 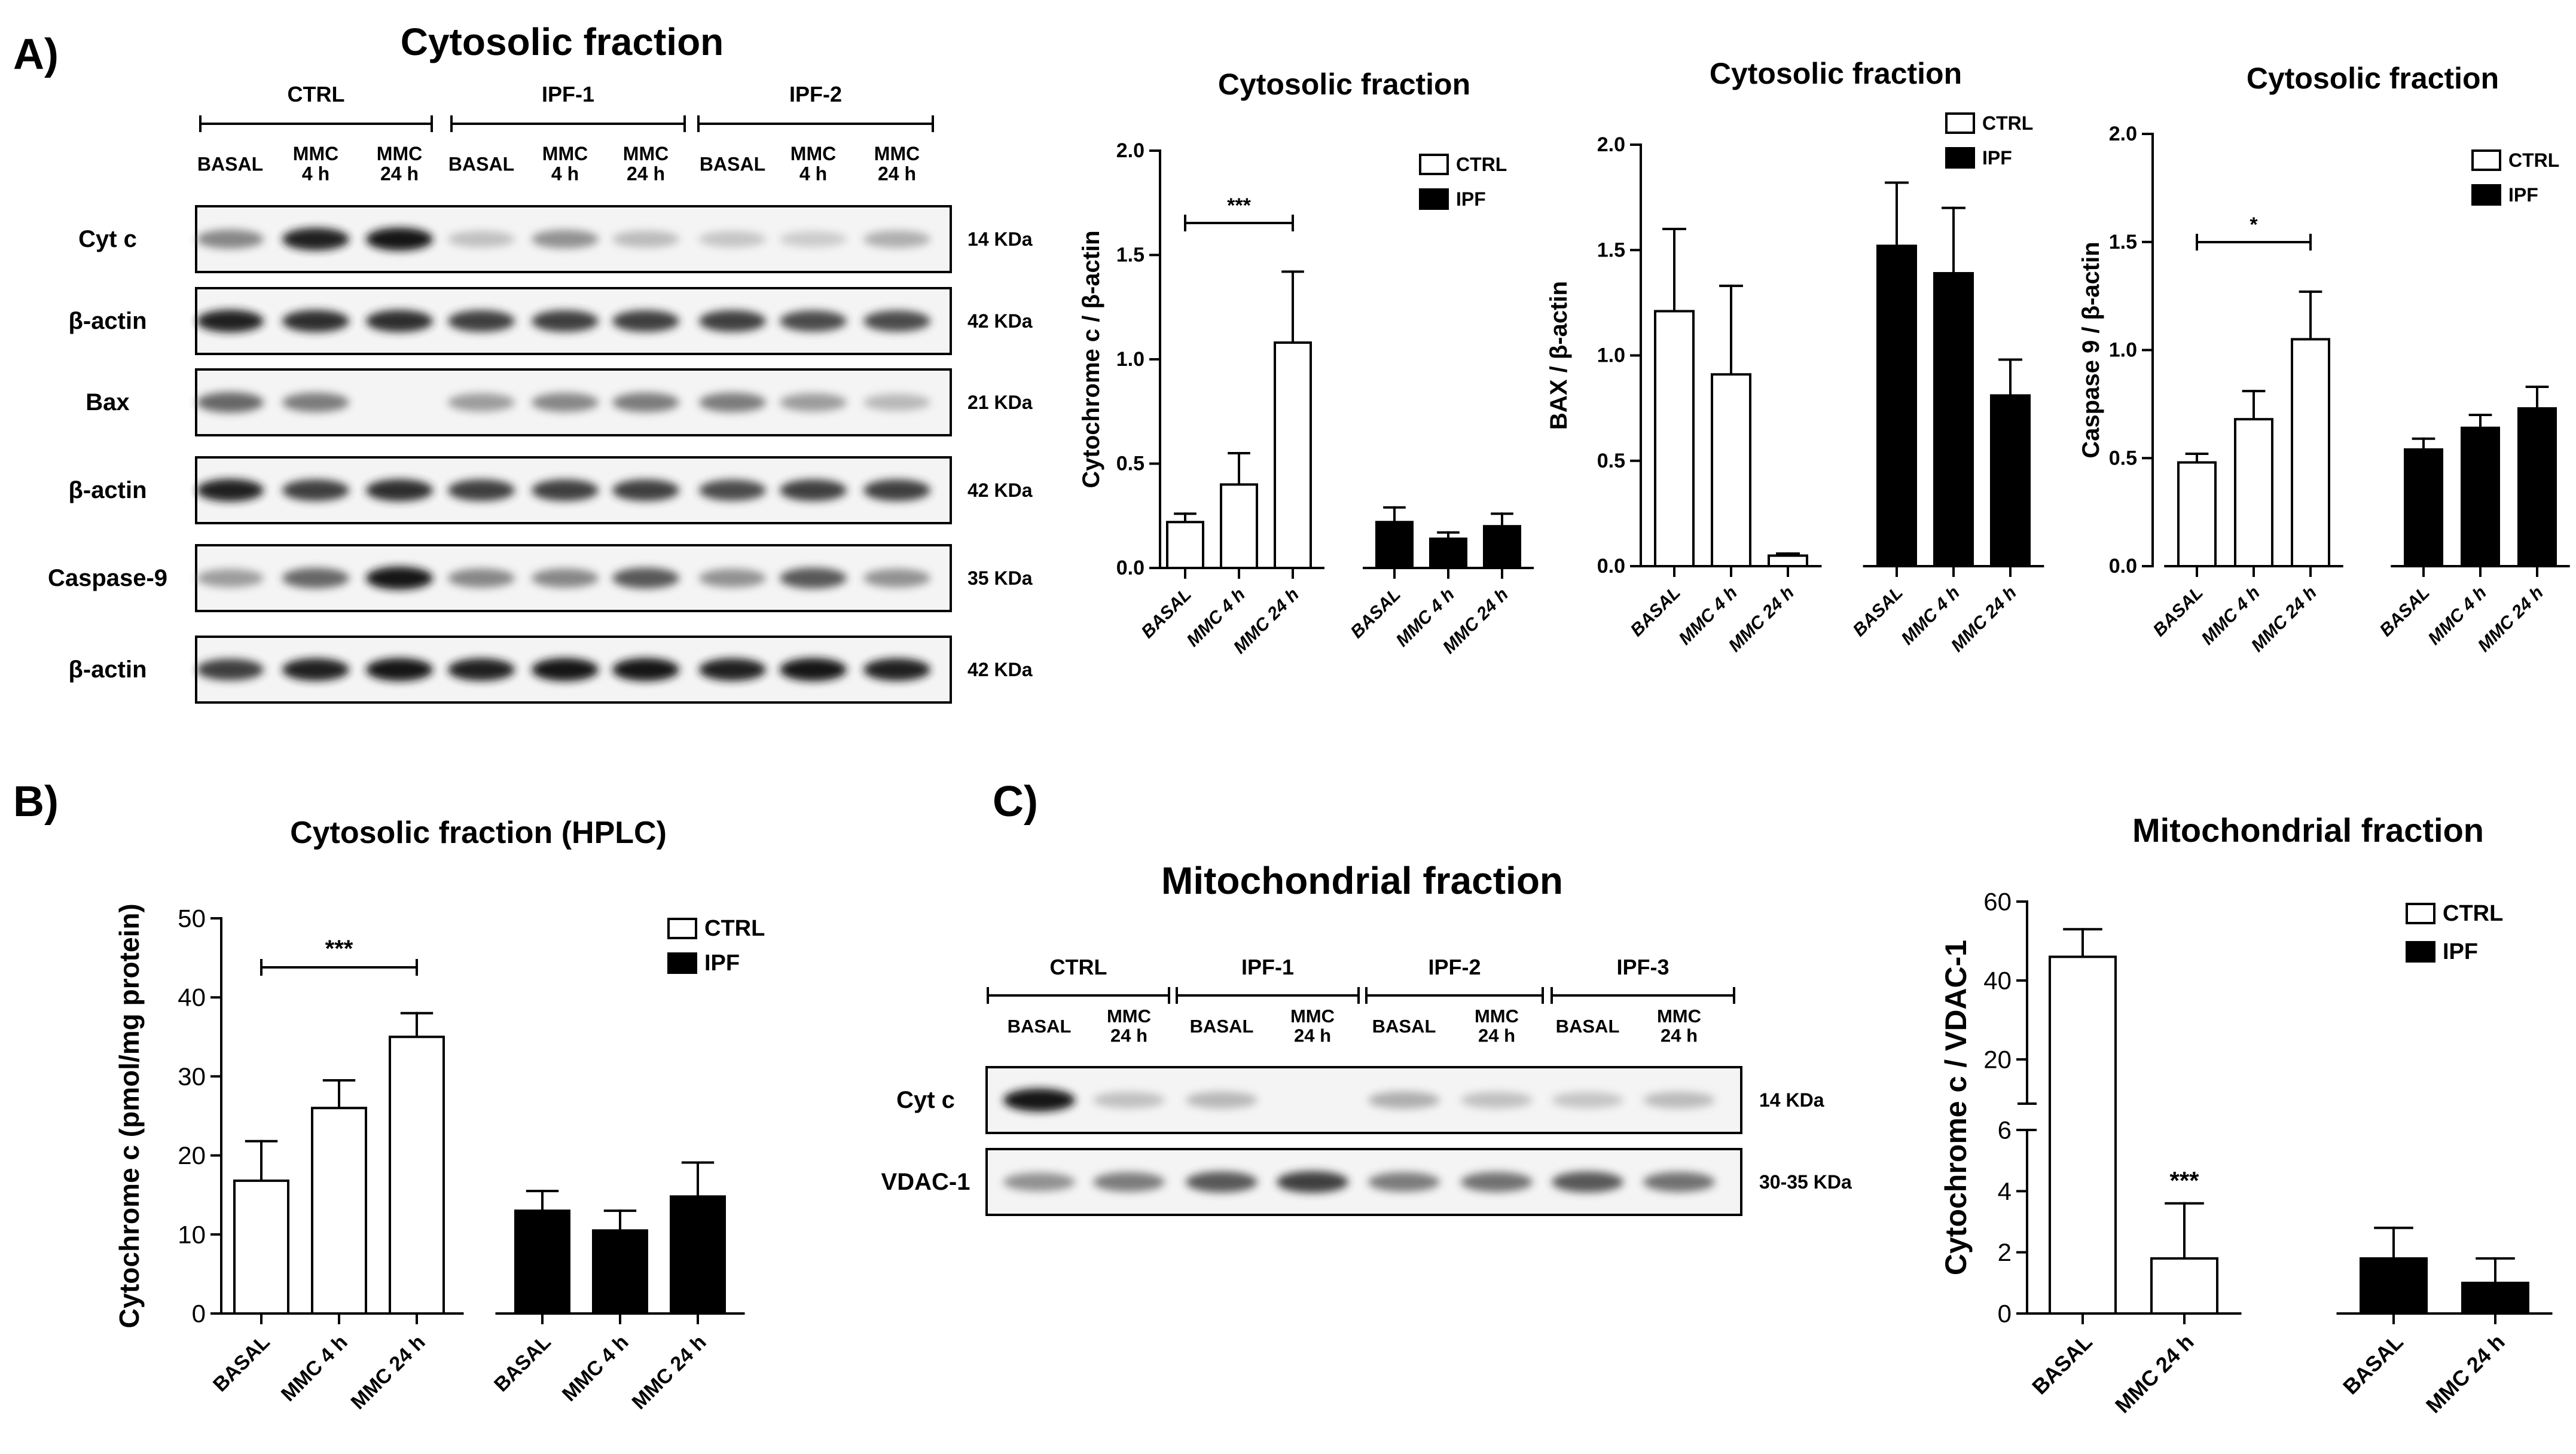 I want to click on y-tick-label: 10, so click(x=192, y=1234).